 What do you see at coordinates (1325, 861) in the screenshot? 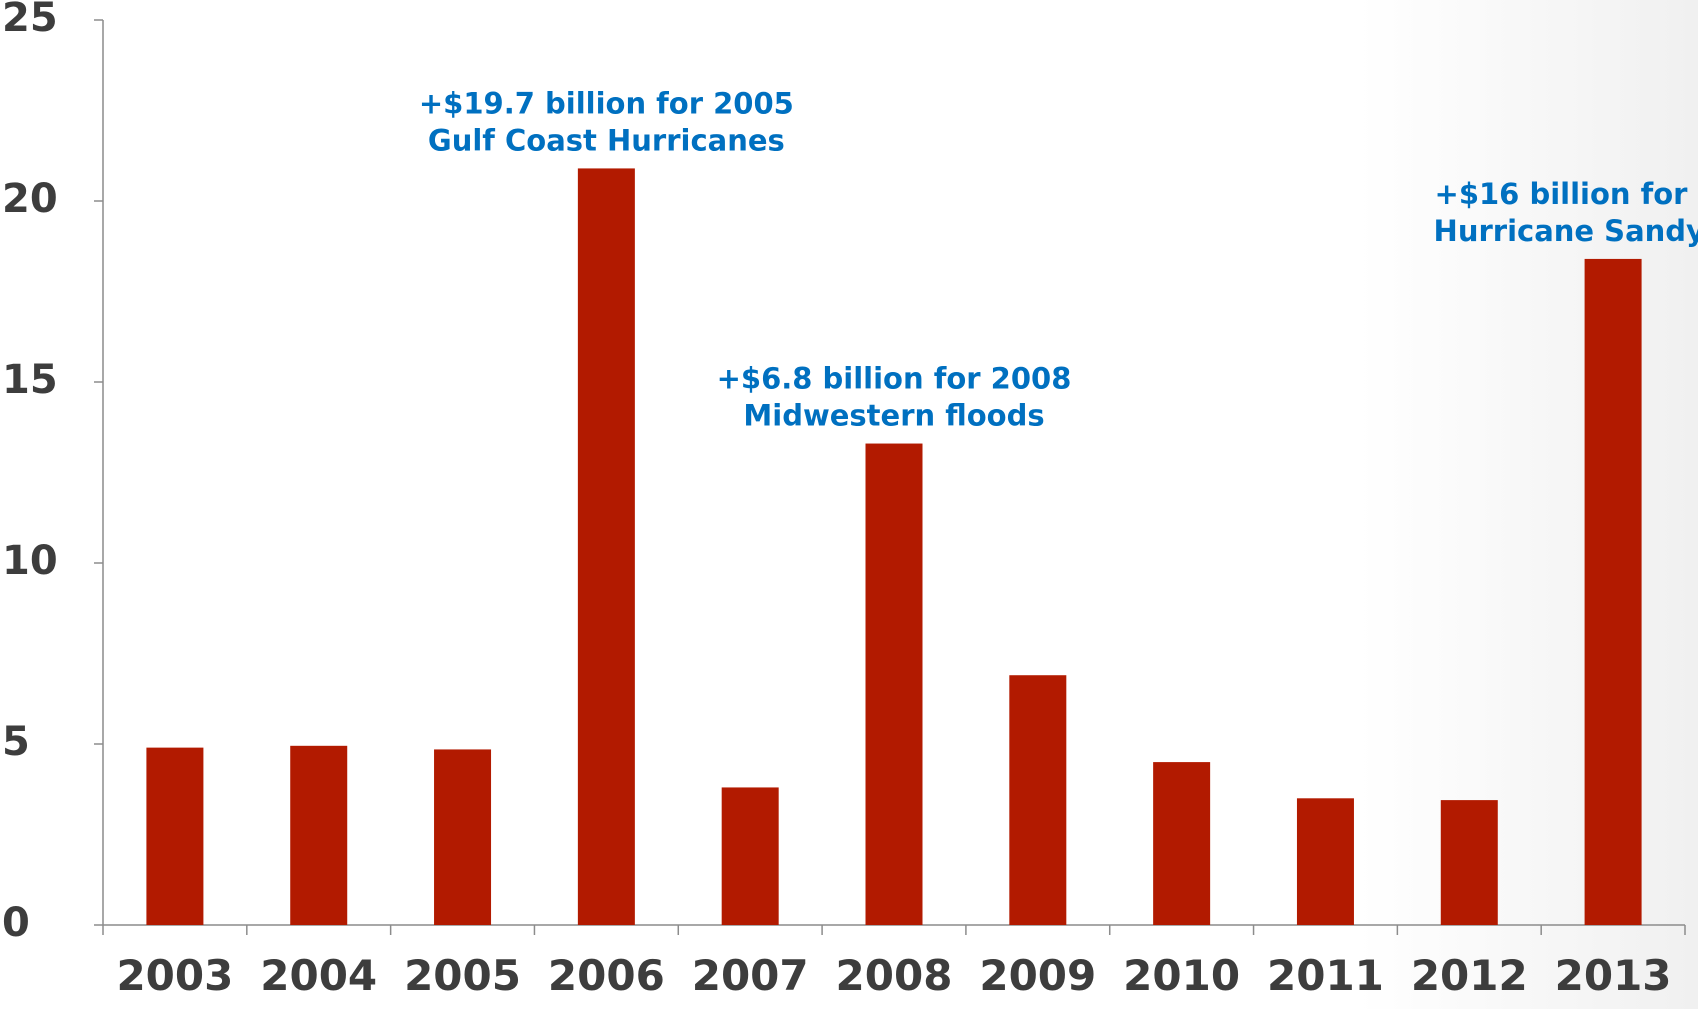
I see `bar-2011` at bounding box center [1325, 861].